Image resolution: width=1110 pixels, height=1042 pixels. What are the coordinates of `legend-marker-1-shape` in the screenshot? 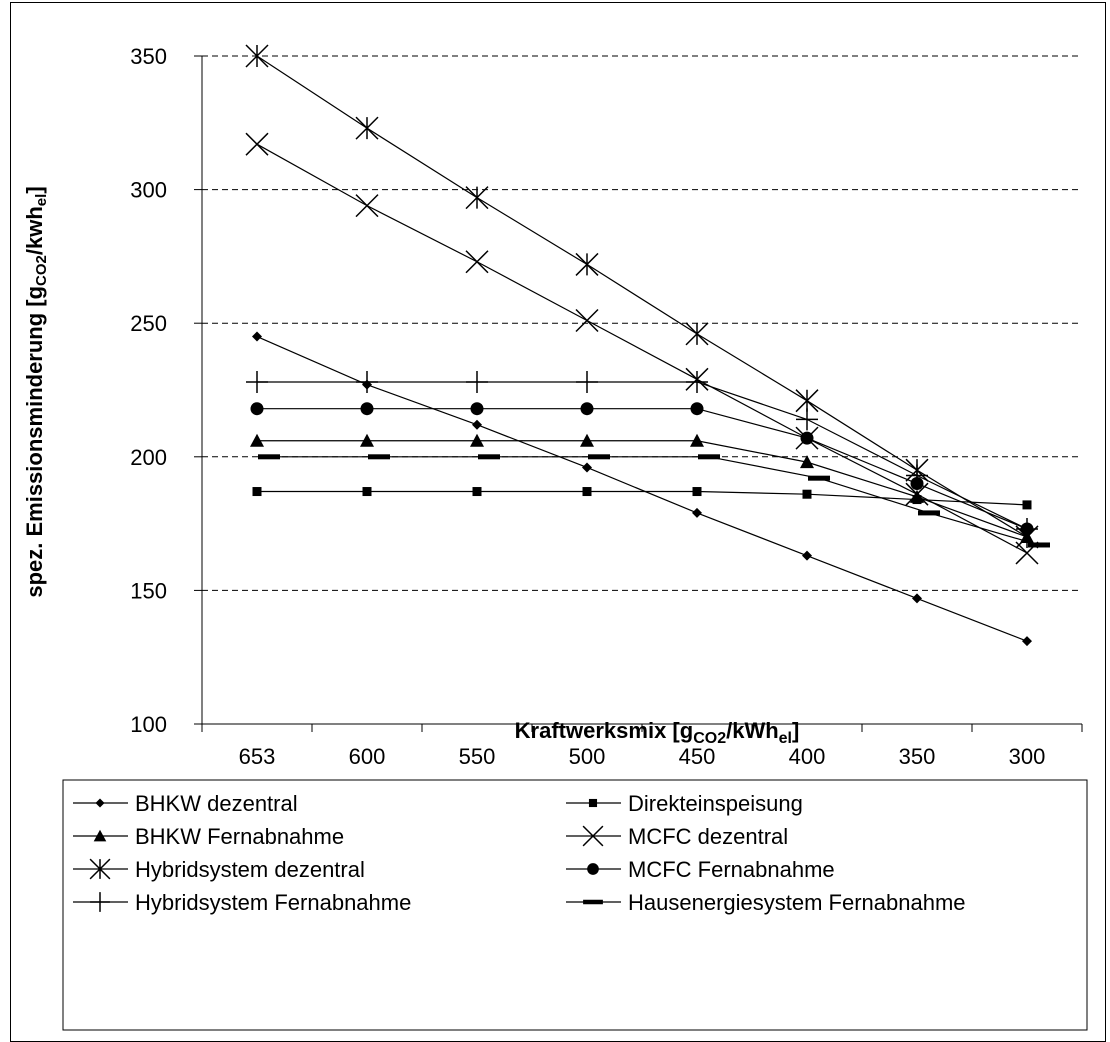 It's located at (593, 803).